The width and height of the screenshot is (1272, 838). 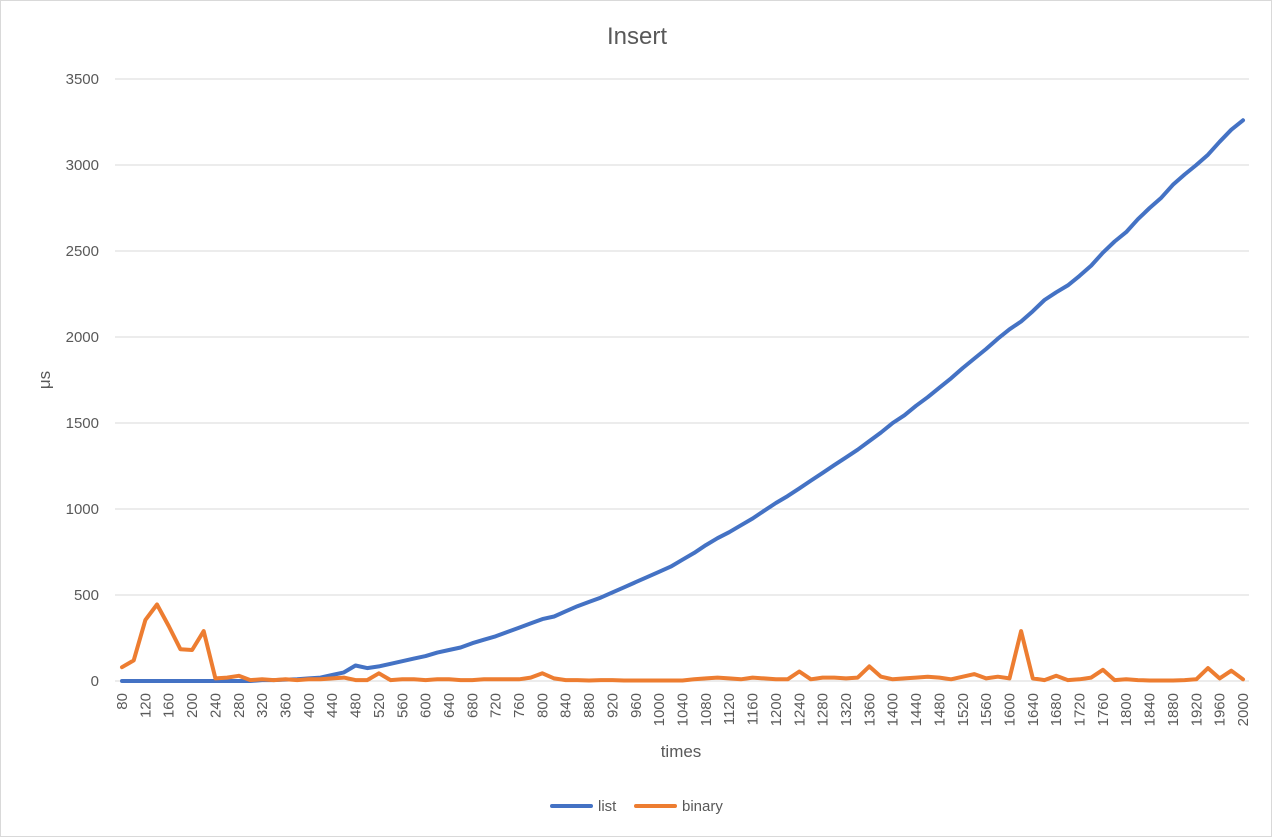 What do you see at coordinates (44, 380) in the screenshot?
I see `y-axis-title: μs` at bounding box center [44, 380].